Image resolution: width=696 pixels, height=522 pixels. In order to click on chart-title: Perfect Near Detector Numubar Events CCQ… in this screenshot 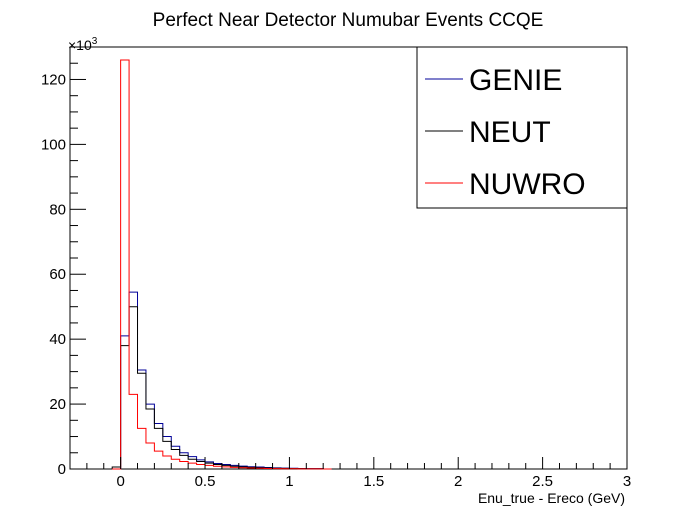, I will do `click(348, 20)`.